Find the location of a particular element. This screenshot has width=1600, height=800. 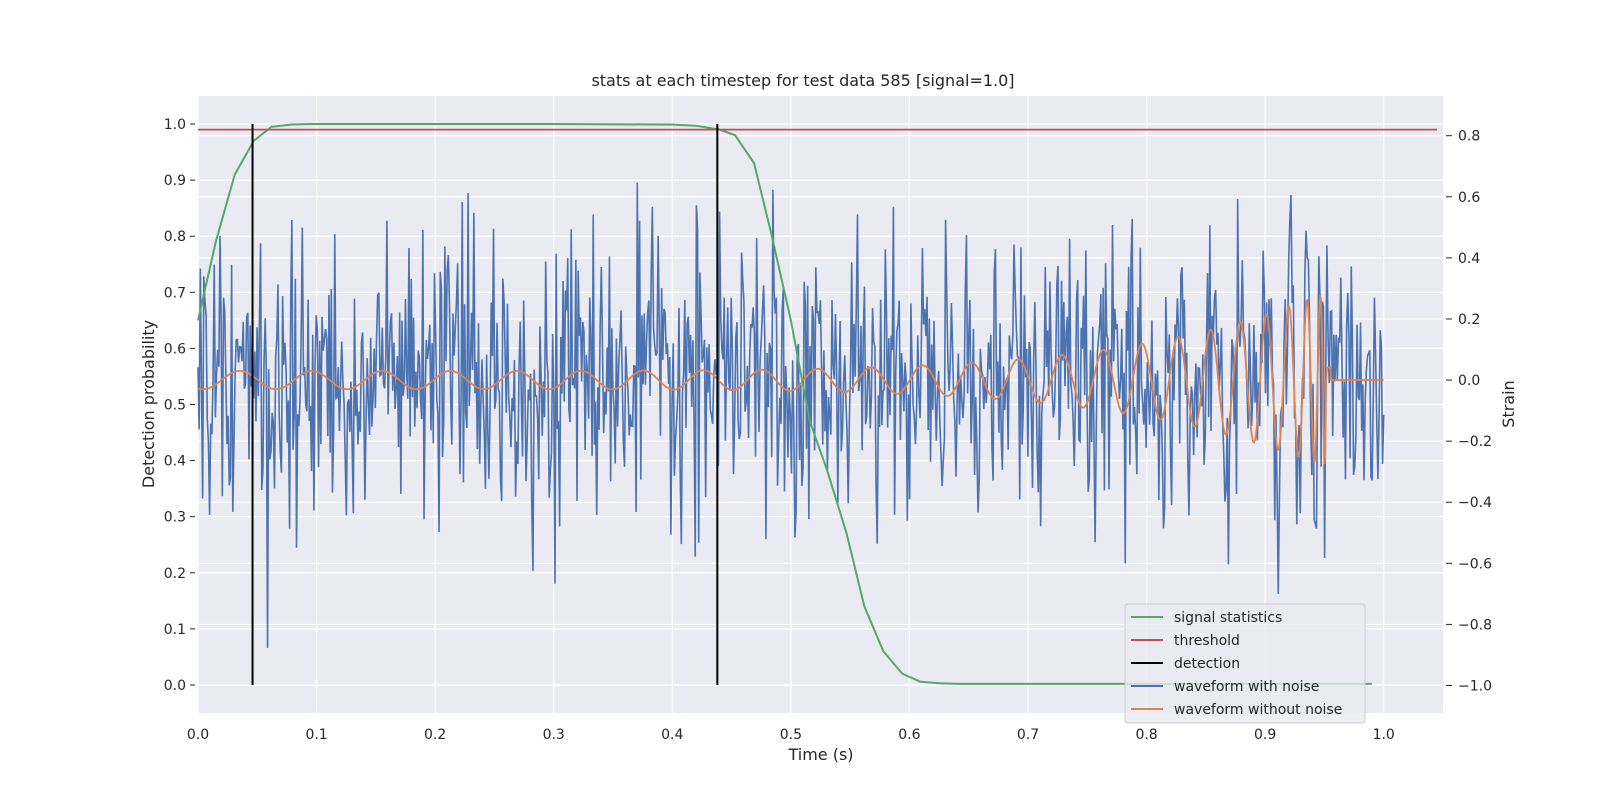

y-right-tick-label: −0.6 is located at coordinates (1475, 564).